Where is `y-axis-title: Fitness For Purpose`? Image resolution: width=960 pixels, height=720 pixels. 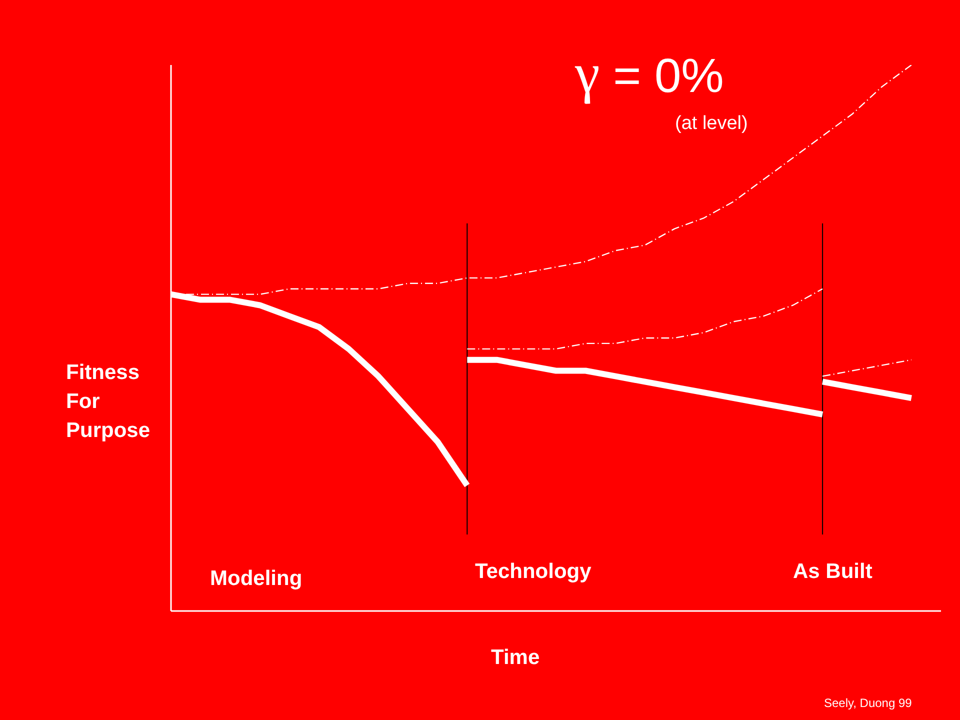 y-axis-title: Fitness For Purpose is located at coordinates (109, 402).